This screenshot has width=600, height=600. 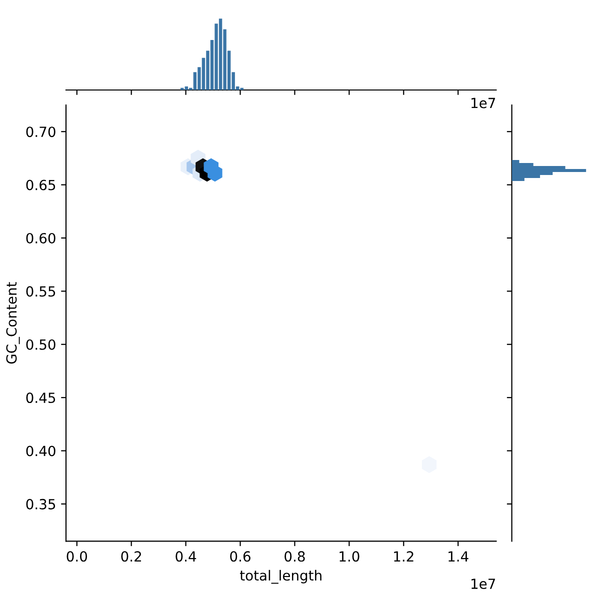 I want to click on x-tick-label: 1.0, so click(x=350, y=556).